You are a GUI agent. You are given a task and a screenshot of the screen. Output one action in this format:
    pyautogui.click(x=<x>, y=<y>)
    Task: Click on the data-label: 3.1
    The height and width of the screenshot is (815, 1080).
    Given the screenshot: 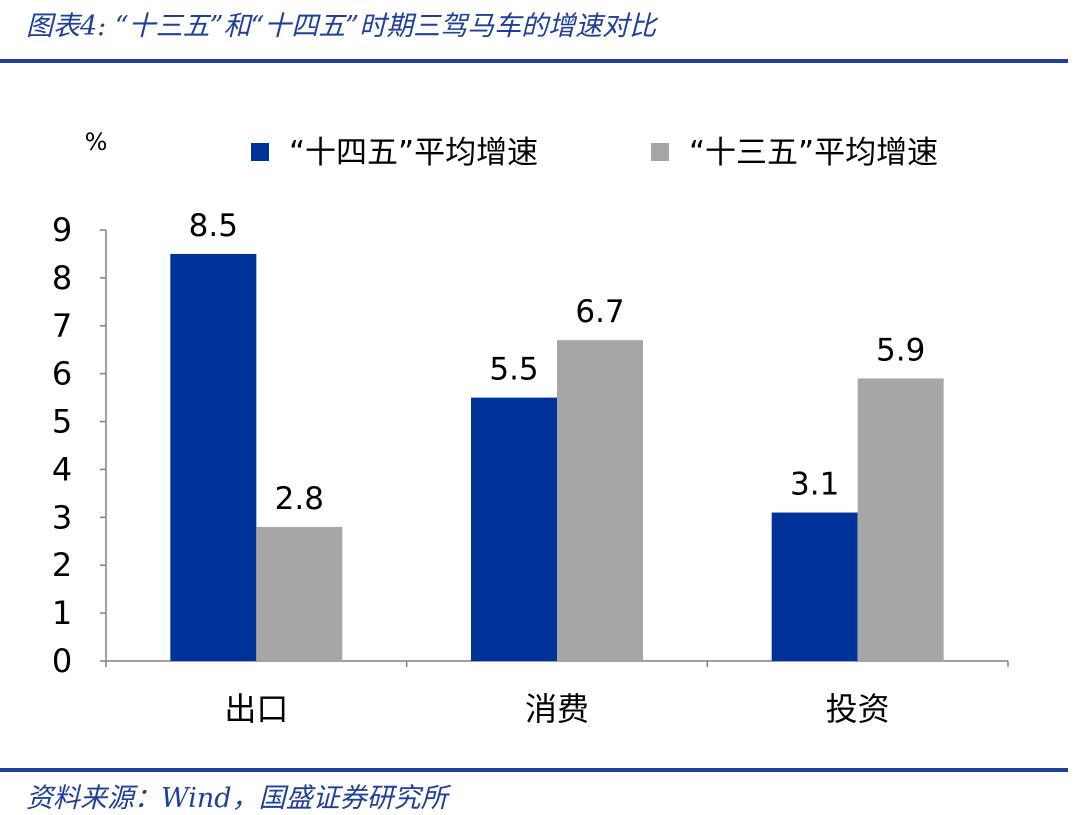 What is the action you would take?
    pyautogui.click(x=814, y=485)
    